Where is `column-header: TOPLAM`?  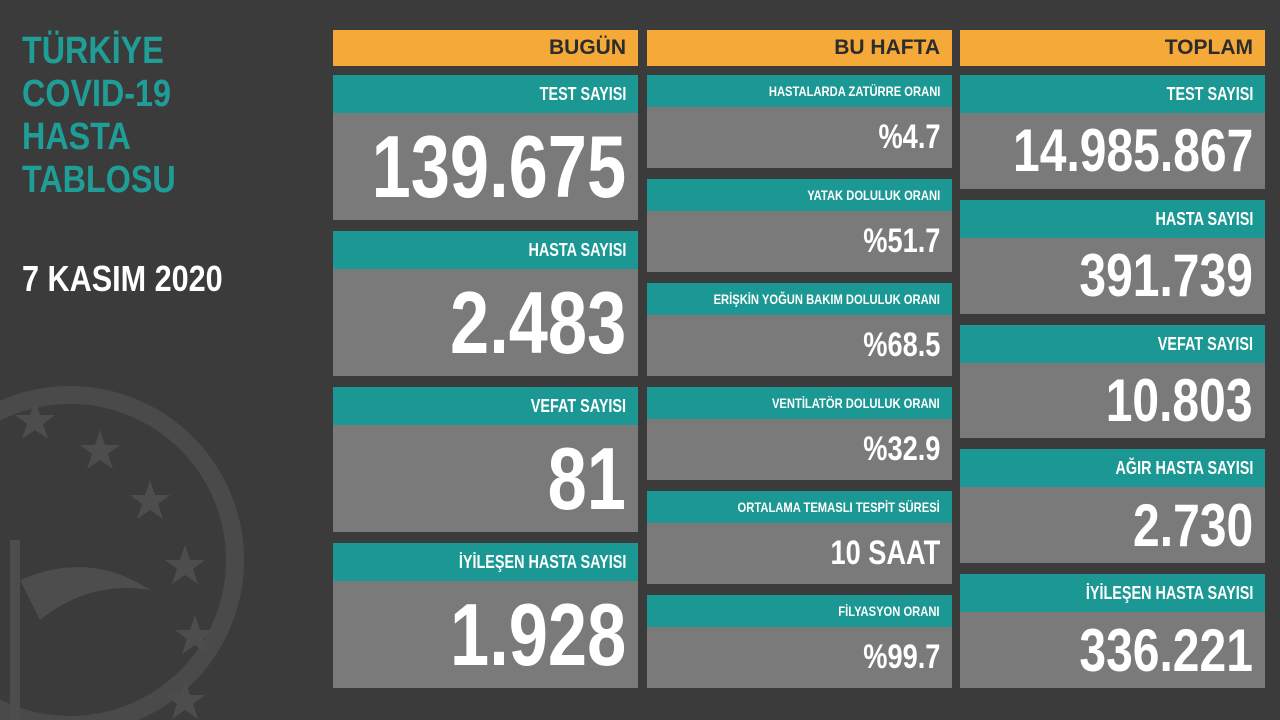
column-header: TOPLAM is located at coordinates (1112, 48).